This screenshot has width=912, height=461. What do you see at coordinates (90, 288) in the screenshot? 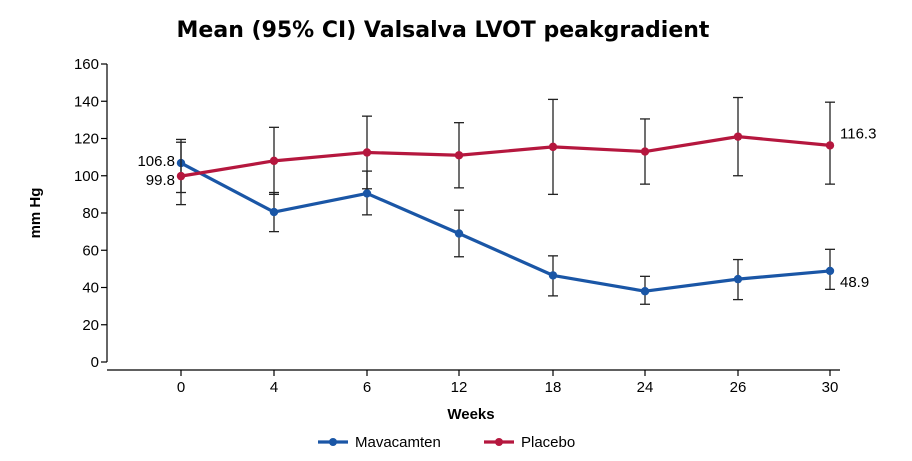
I see `y-tick-label: 40` at bounding box center [90, 288].